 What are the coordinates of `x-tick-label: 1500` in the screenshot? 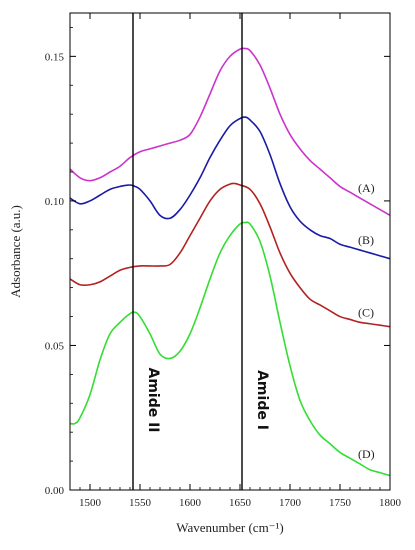 It's located at (90, 503).